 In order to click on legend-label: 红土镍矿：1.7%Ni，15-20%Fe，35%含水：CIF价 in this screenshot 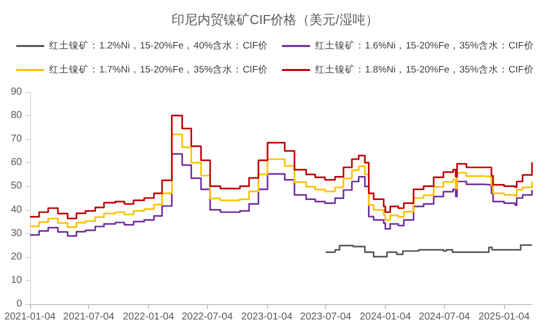, I will do `click(158, 70)`.